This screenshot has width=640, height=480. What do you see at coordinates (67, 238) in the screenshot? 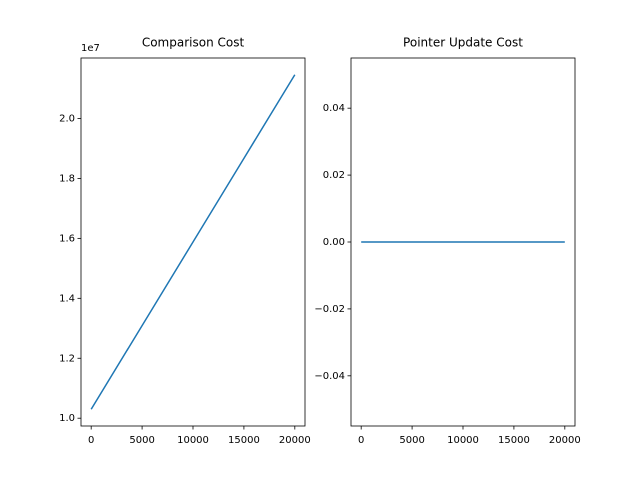
I see `y-tick-label: 1.6` at bounding box center [67, 238].